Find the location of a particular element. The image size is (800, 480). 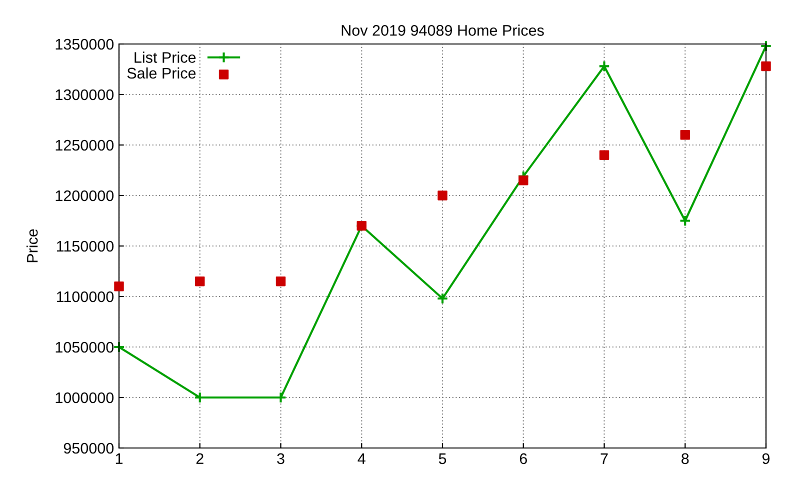

legend-label: Sale Price is located at coordinates (161, 73).